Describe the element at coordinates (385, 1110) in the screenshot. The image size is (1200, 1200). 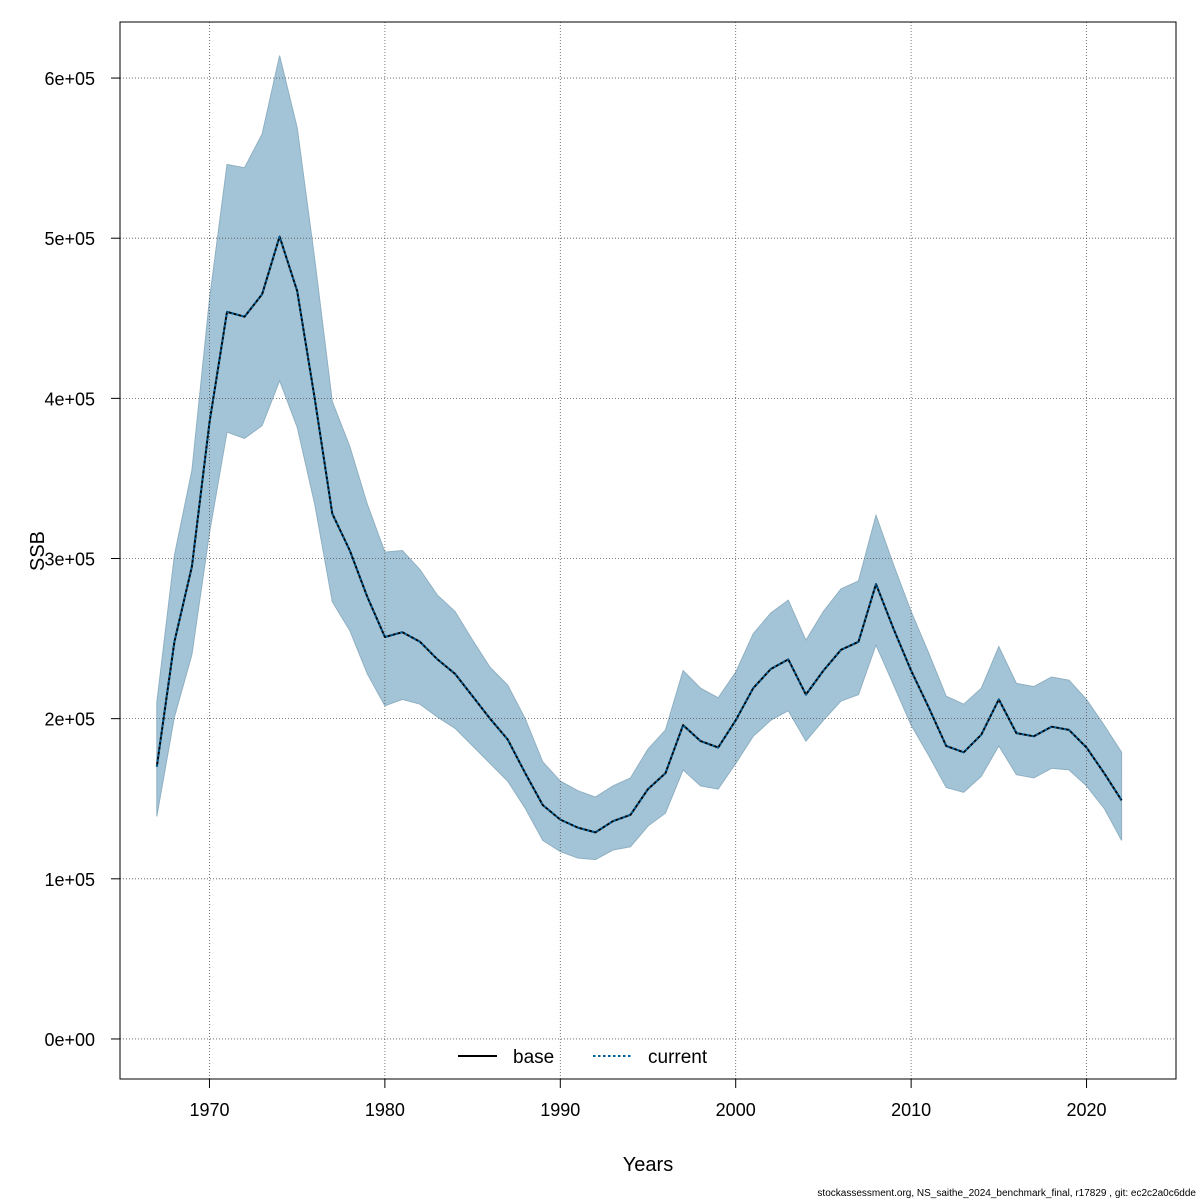
I see `x-tick-label-1980: 1980` at that location.